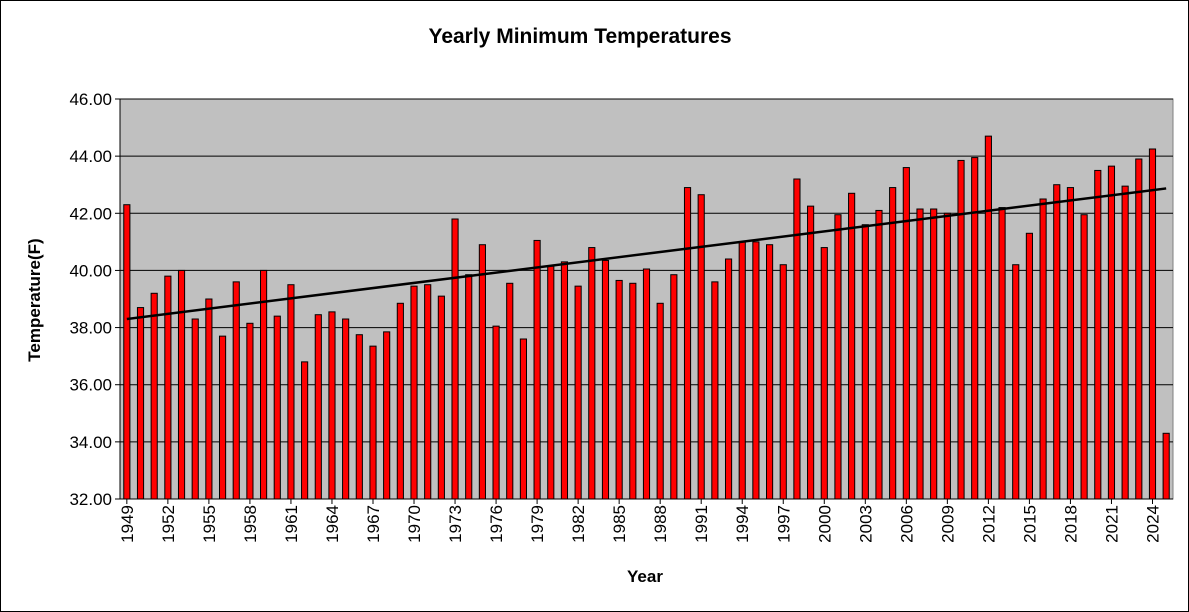 The image size is (1189, 612). I want to click on x-tick-label: 2003, so click(865, 524).